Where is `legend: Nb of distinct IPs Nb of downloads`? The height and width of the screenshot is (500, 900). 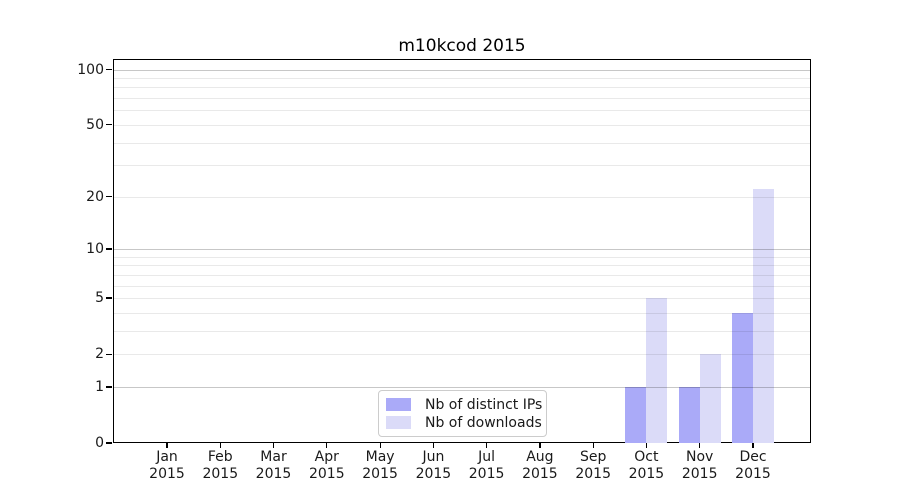 legend: Nb of distinct IPs Nb of downloads is located at coordinates (462, 413).